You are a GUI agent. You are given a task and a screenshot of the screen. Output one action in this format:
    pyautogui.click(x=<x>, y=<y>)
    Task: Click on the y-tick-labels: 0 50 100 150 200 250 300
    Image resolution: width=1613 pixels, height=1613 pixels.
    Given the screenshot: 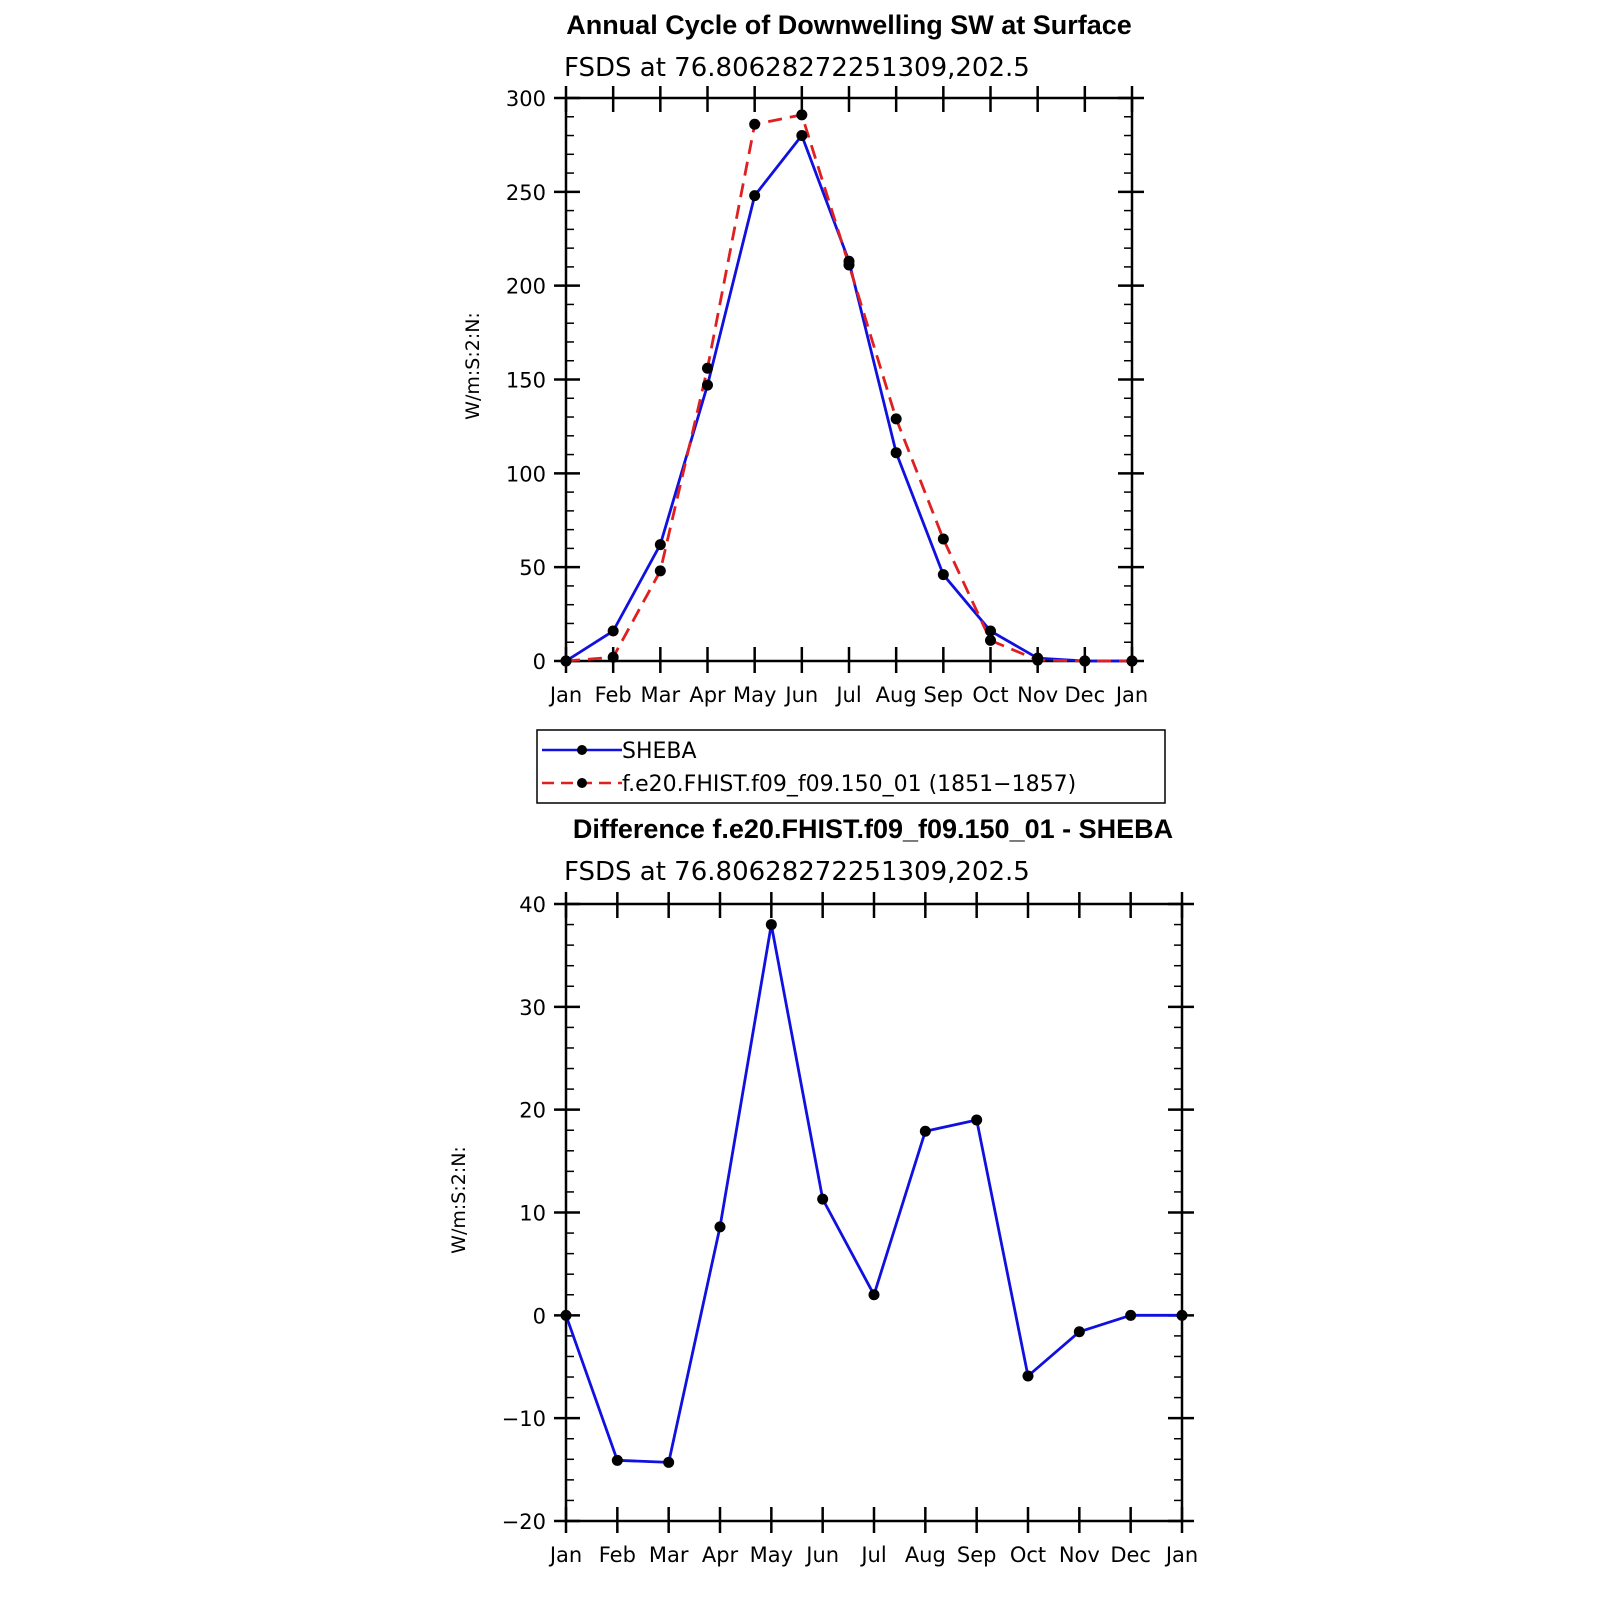 What is the action you would take?
    pyautogui.click(x=526, y=380)
    